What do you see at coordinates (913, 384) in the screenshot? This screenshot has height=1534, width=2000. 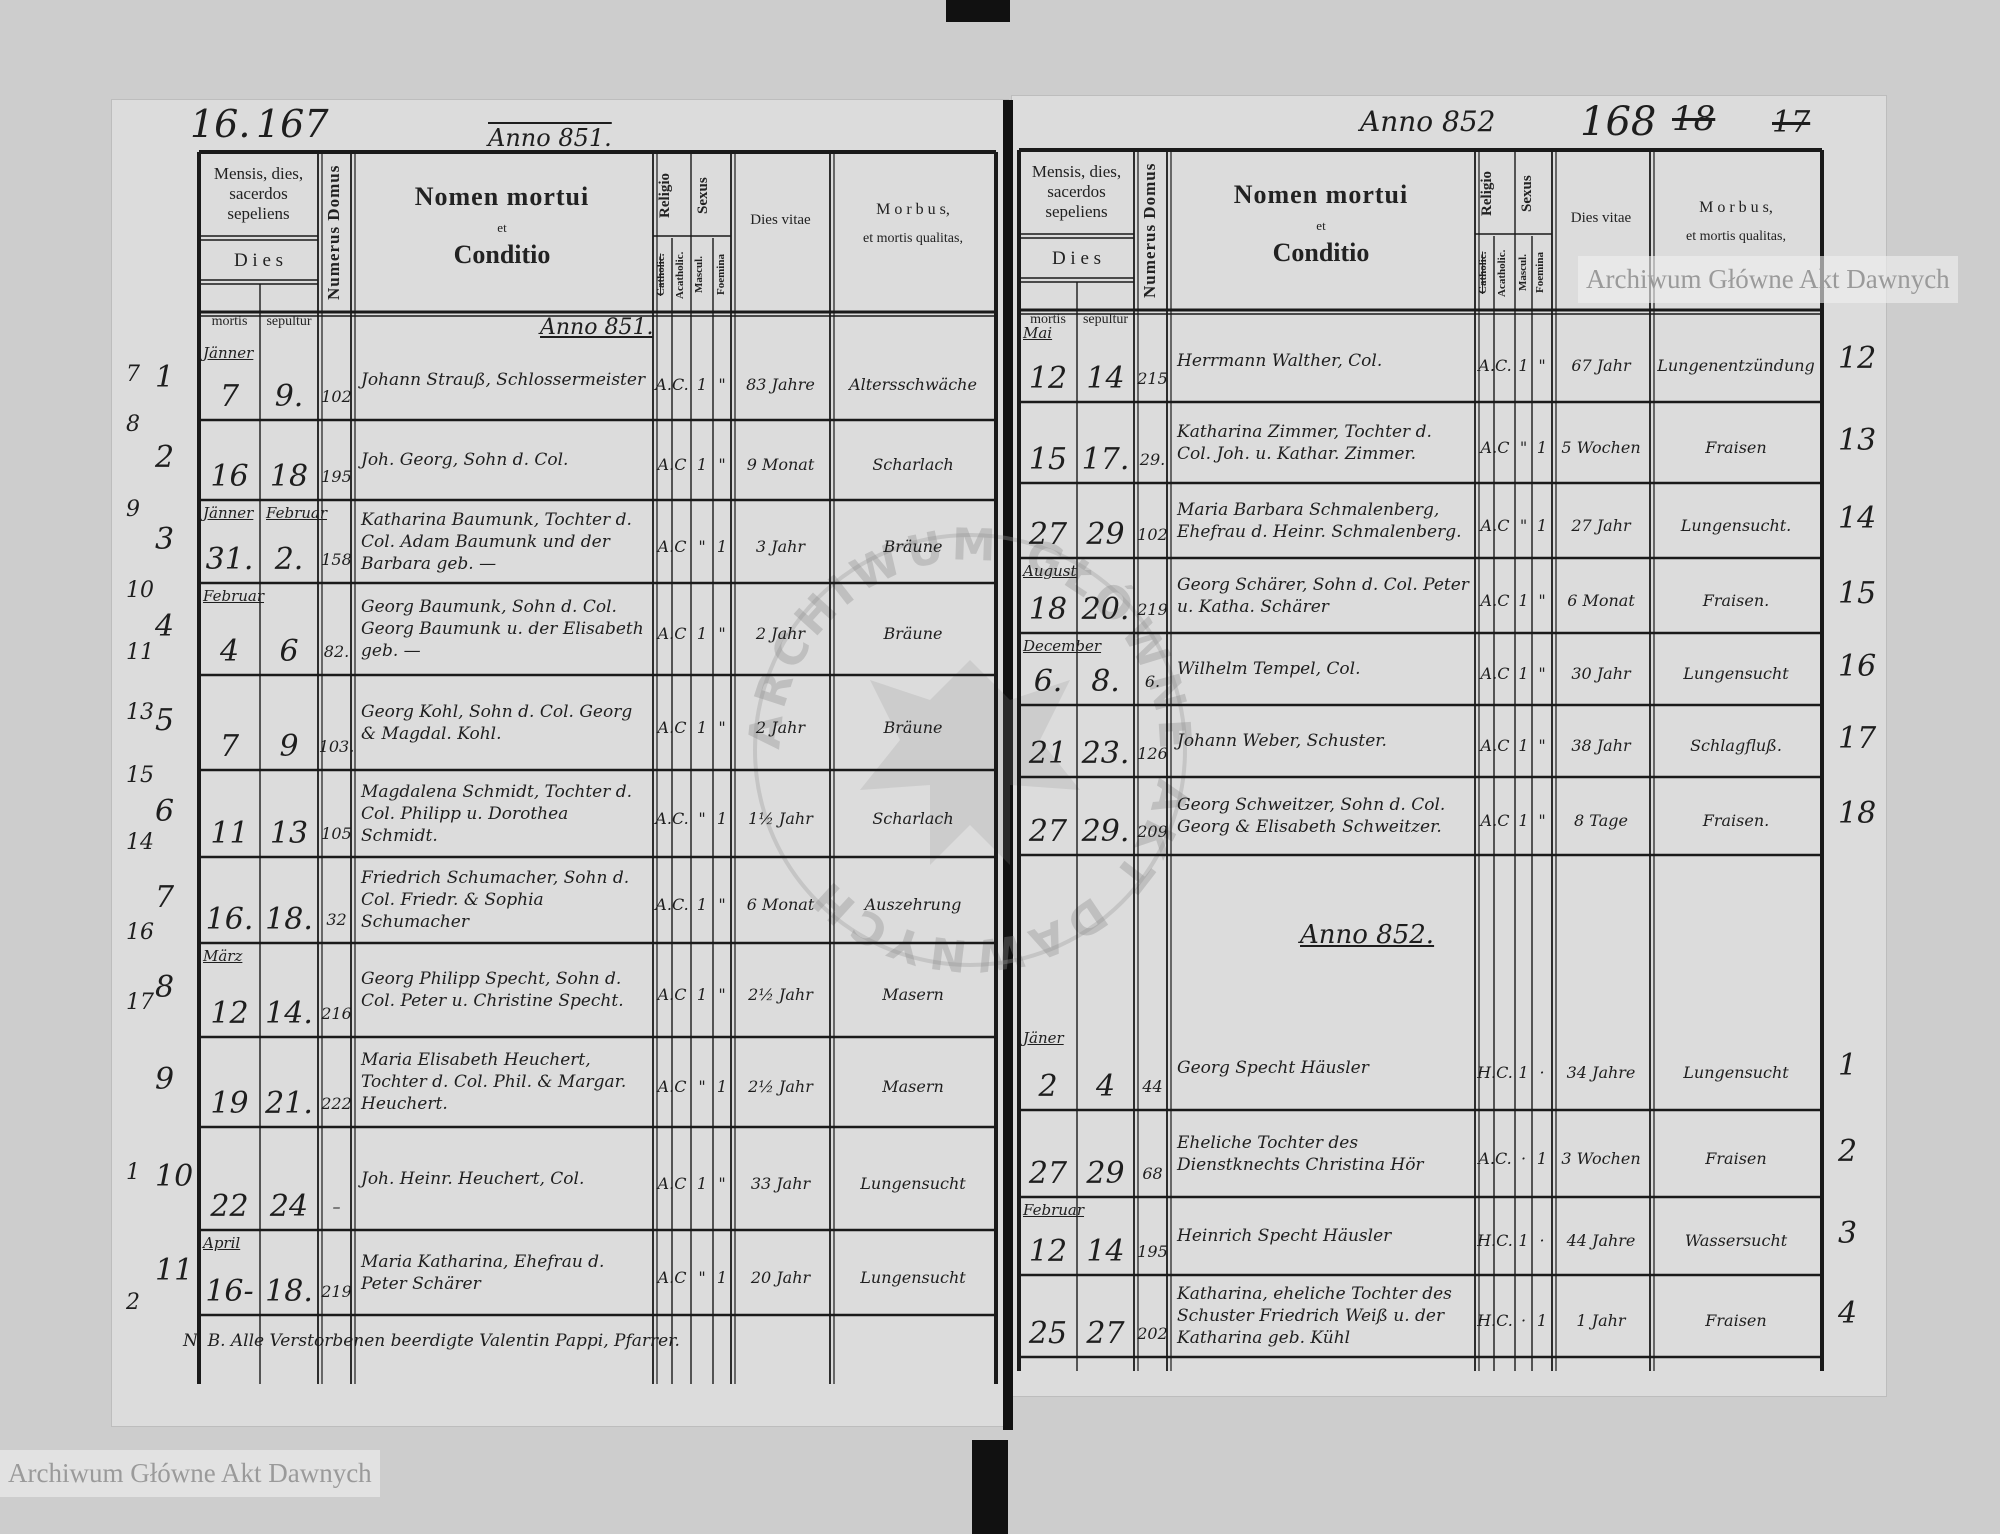 I see `cause-of-death: Altersschwäche` at bounding box center [913, 384].